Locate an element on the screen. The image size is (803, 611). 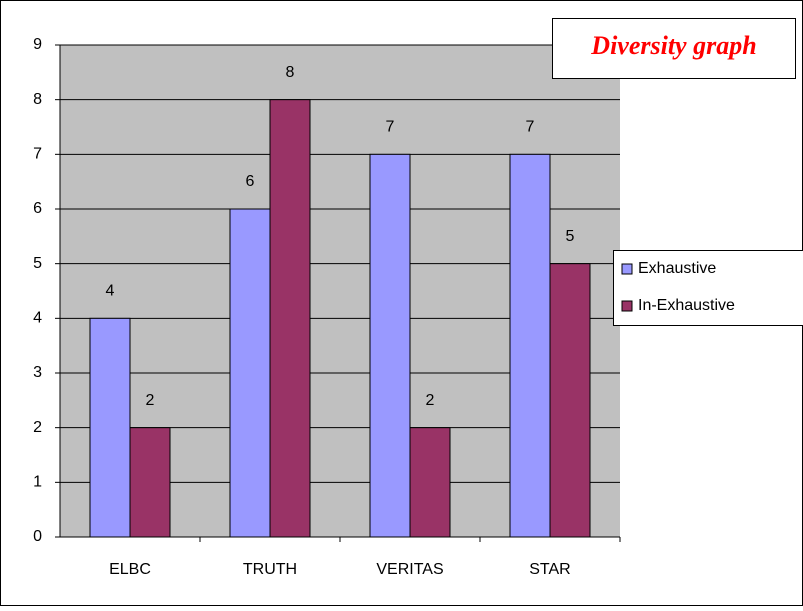
x-tick-label: VERITAS is located at coordinates (409, 569).